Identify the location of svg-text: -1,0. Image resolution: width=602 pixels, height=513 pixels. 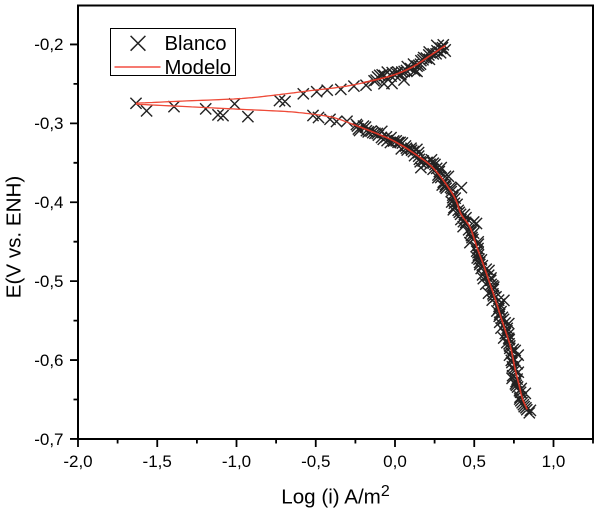
(236, 461).